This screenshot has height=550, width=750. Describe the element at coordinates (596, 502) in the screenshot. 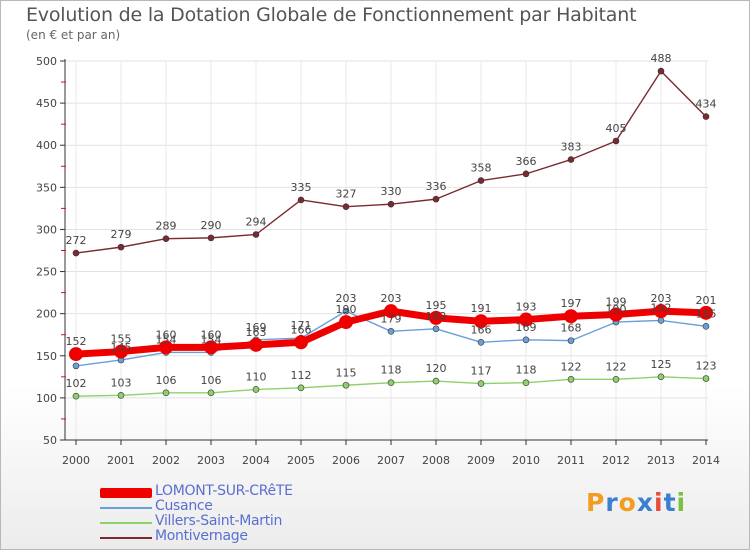

I see `logo-letter: P` at that location.